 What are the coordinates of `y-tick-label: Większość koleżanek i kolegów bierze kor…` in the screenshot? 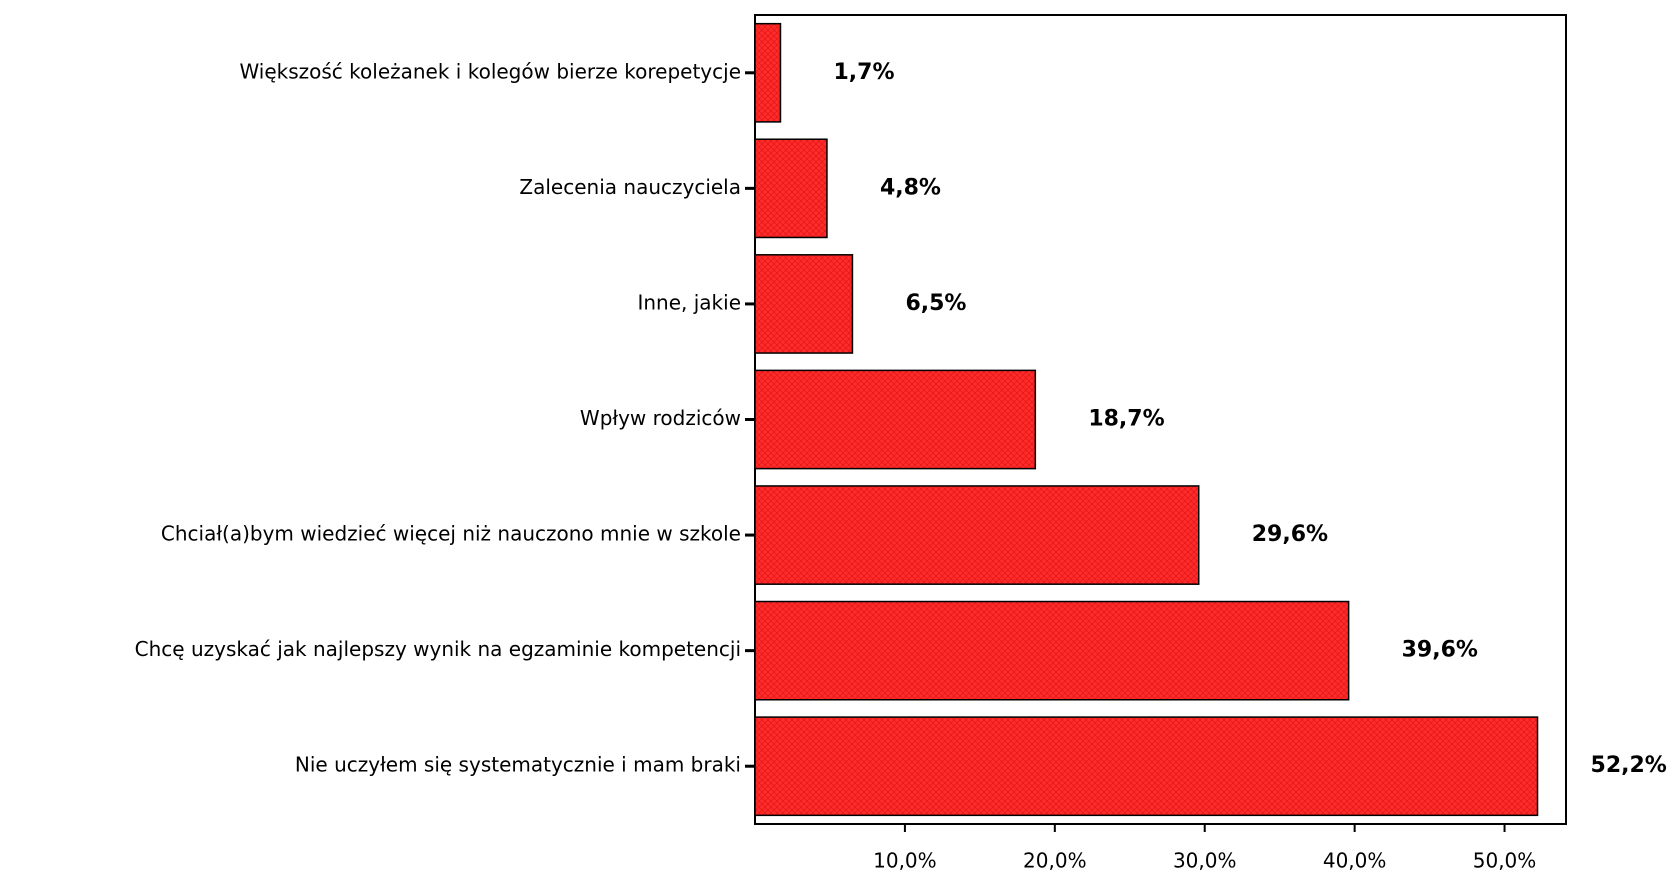 It's located at (490, 71).